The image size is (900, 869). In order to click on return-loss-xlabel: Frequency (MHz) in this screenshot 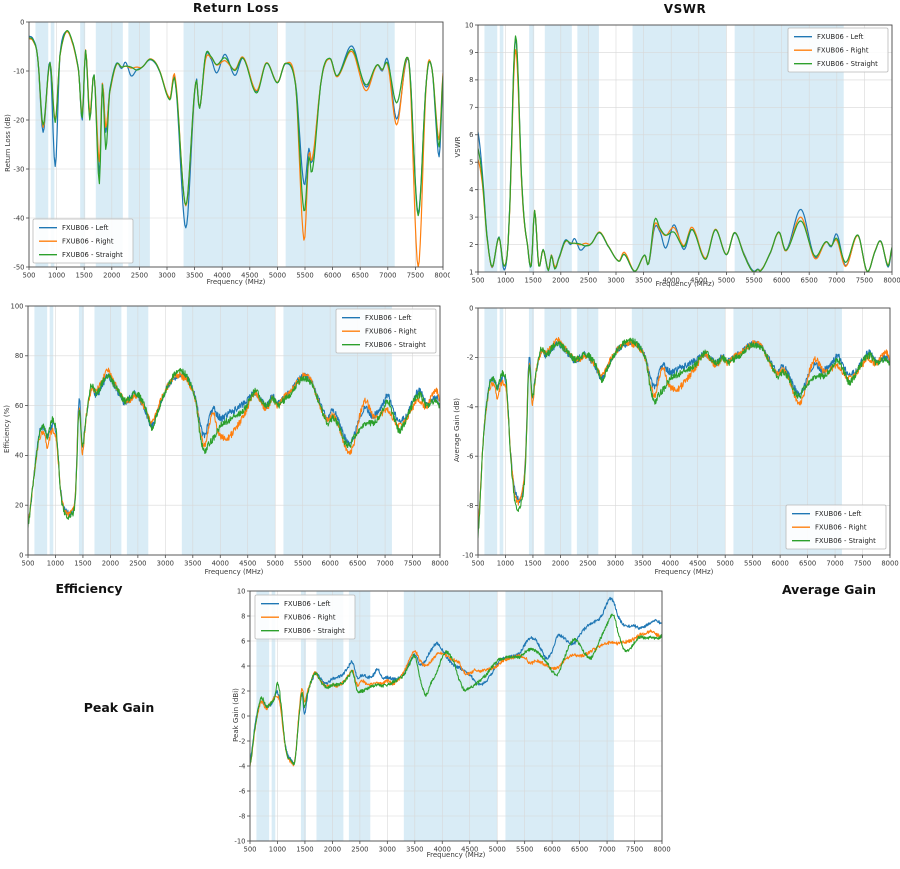, I will do `click(236, 282)`.